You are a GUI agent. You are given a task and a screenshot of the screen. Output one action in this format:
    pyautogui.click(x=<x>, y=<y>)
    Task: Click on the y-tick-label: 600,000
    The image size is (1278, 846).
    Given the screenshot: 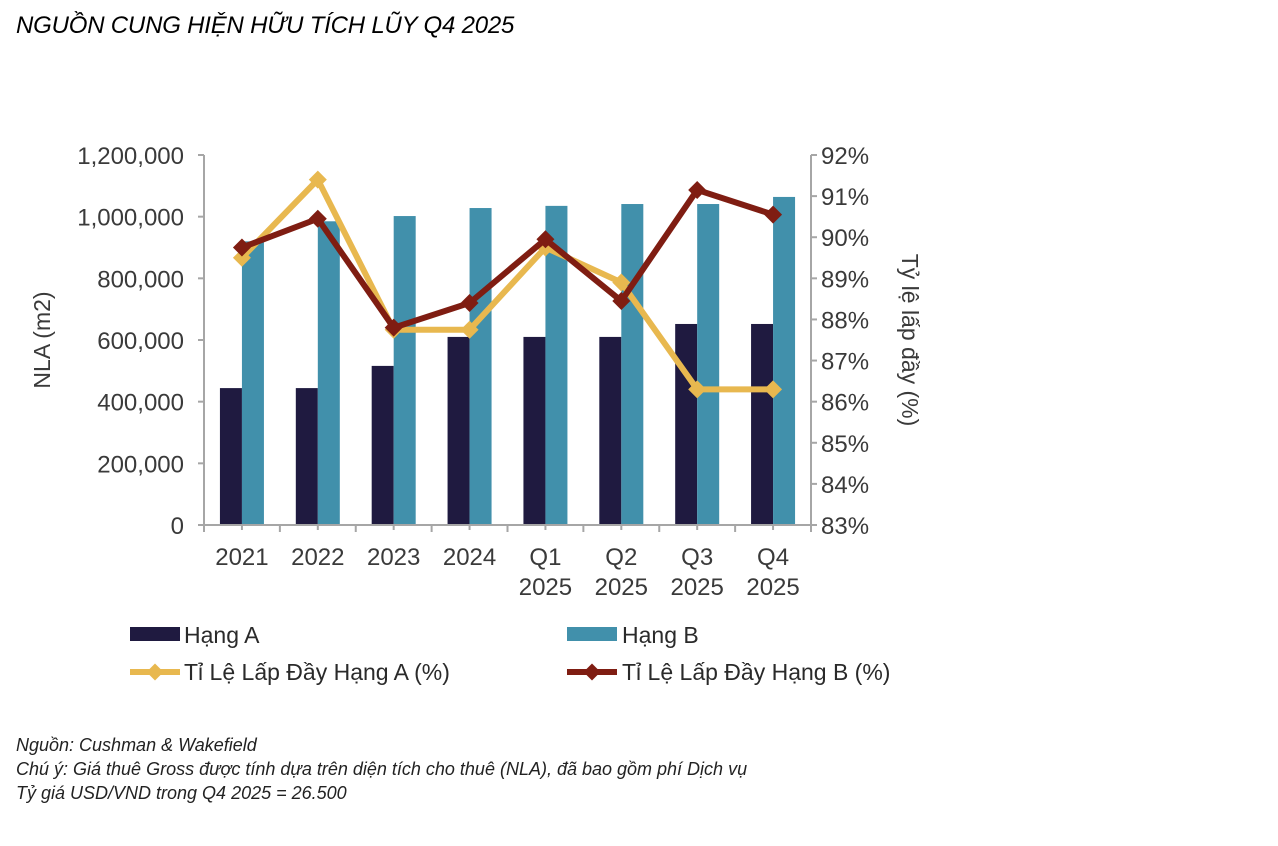 What is the action you would take?
    pyautogui.click(x=140, y=341)
    